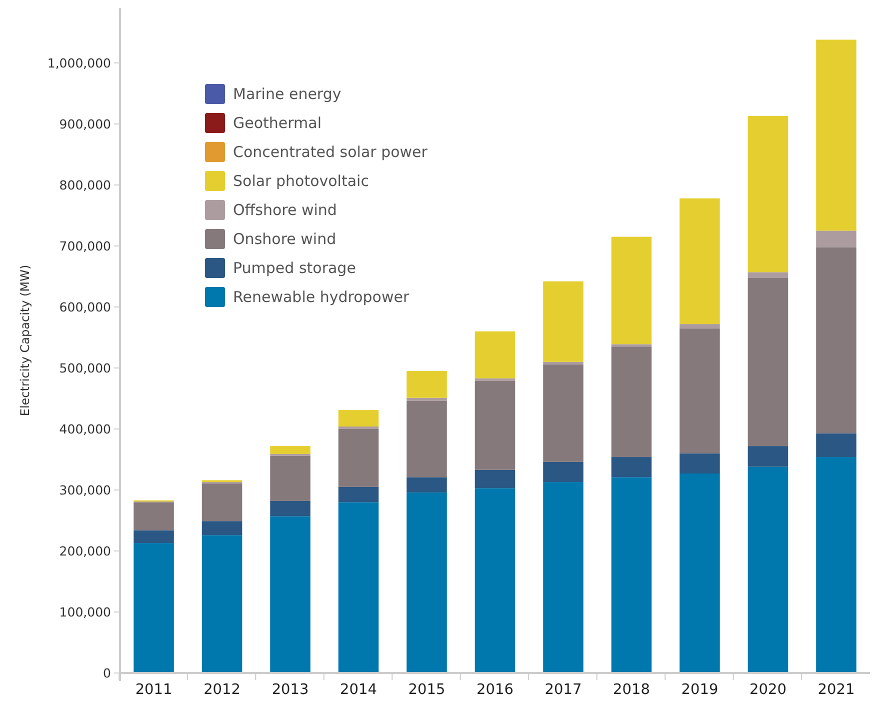  I want to click on y-tick-label: 600,000, so click(85, 306).